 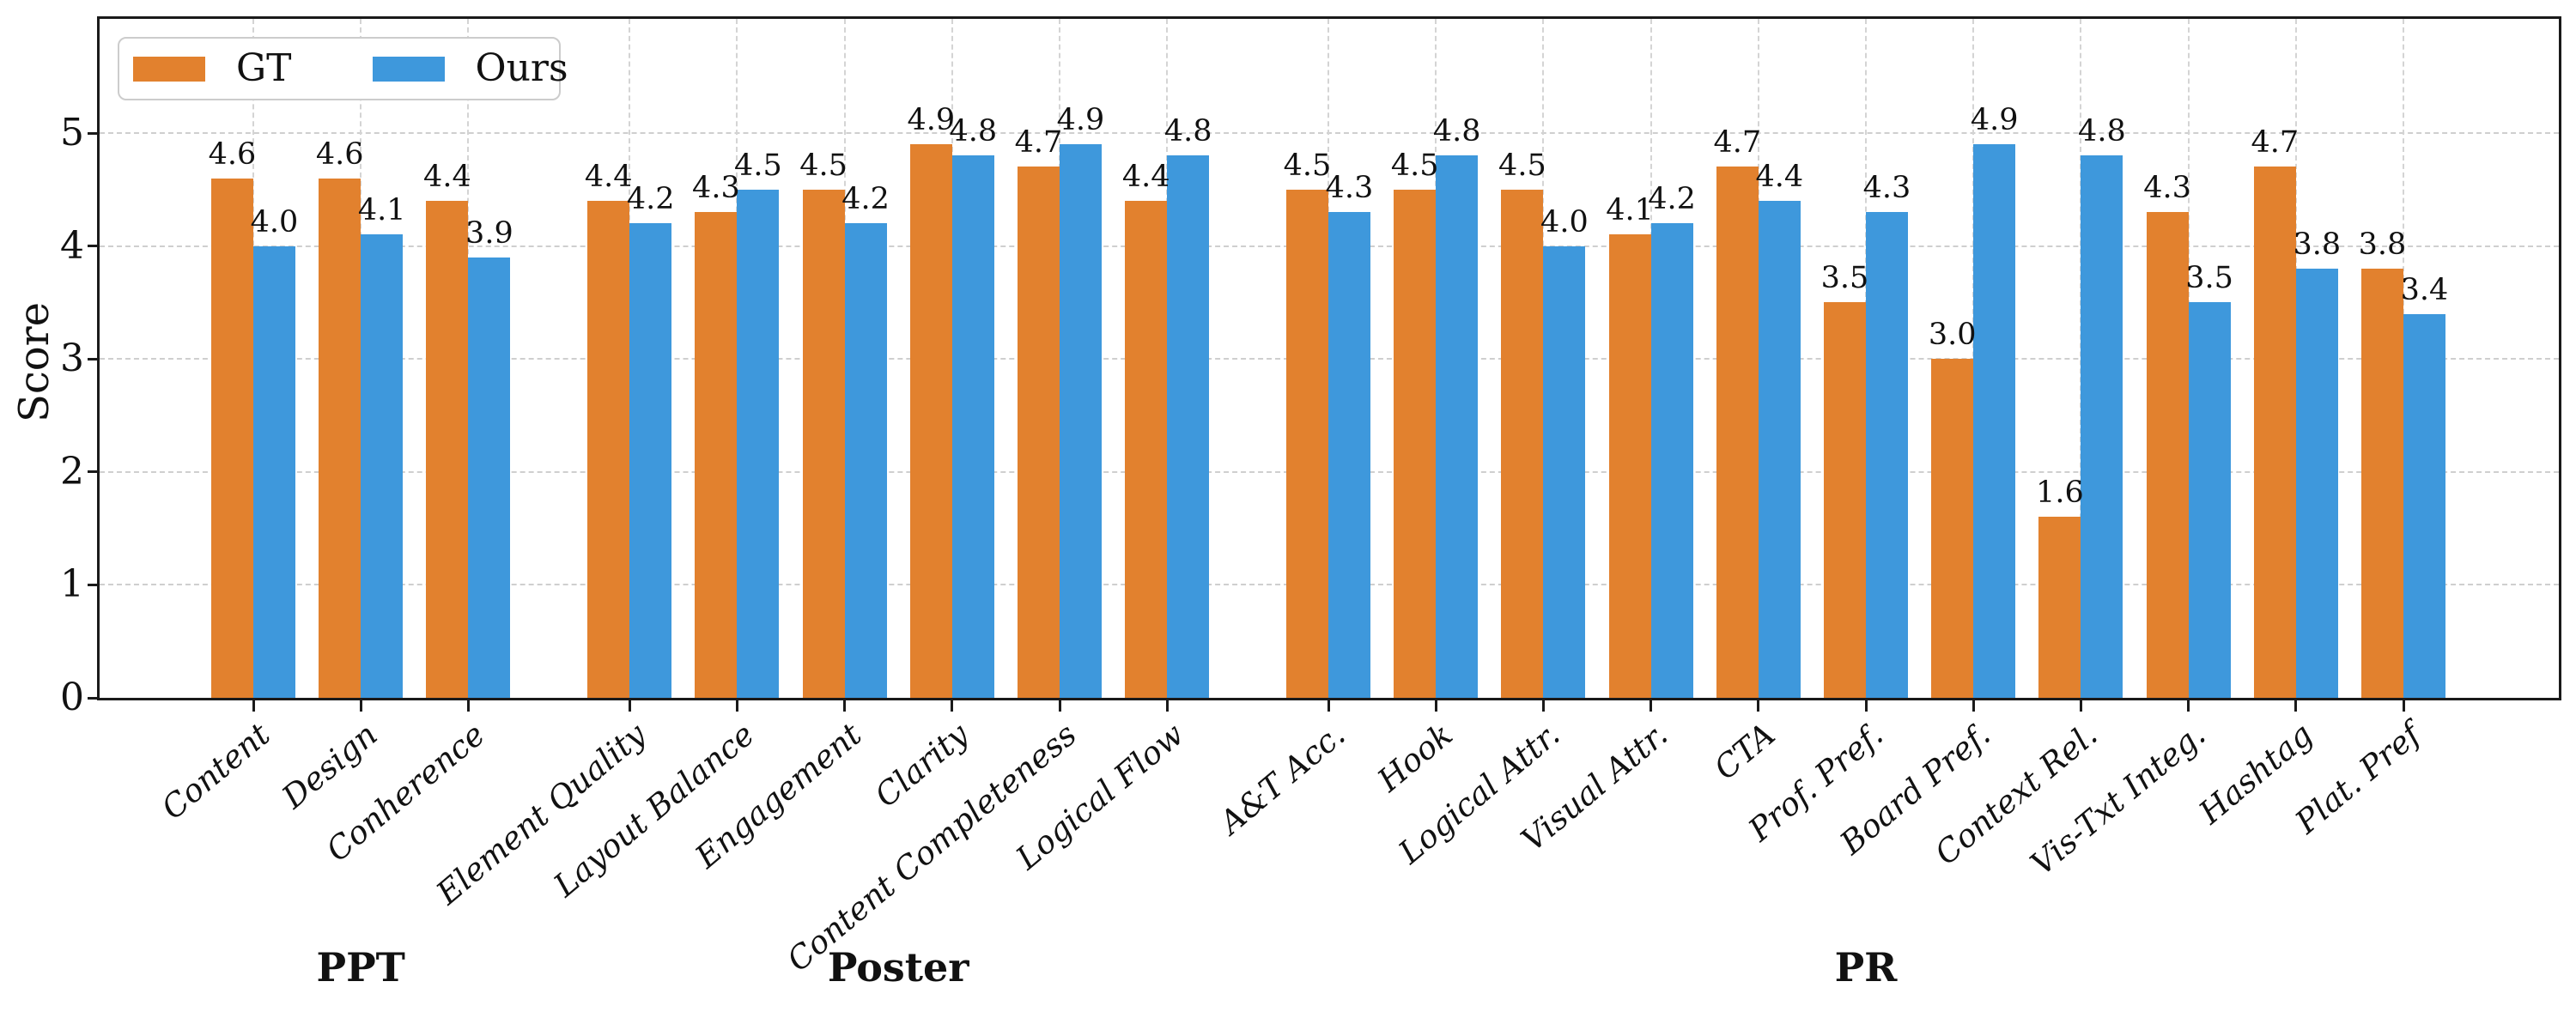 What do you see at coordinates (1308, 165) in the screenshot?
I see `value-label-gt-a-t-acc: 4.5` at bounding box center [1308, 165].